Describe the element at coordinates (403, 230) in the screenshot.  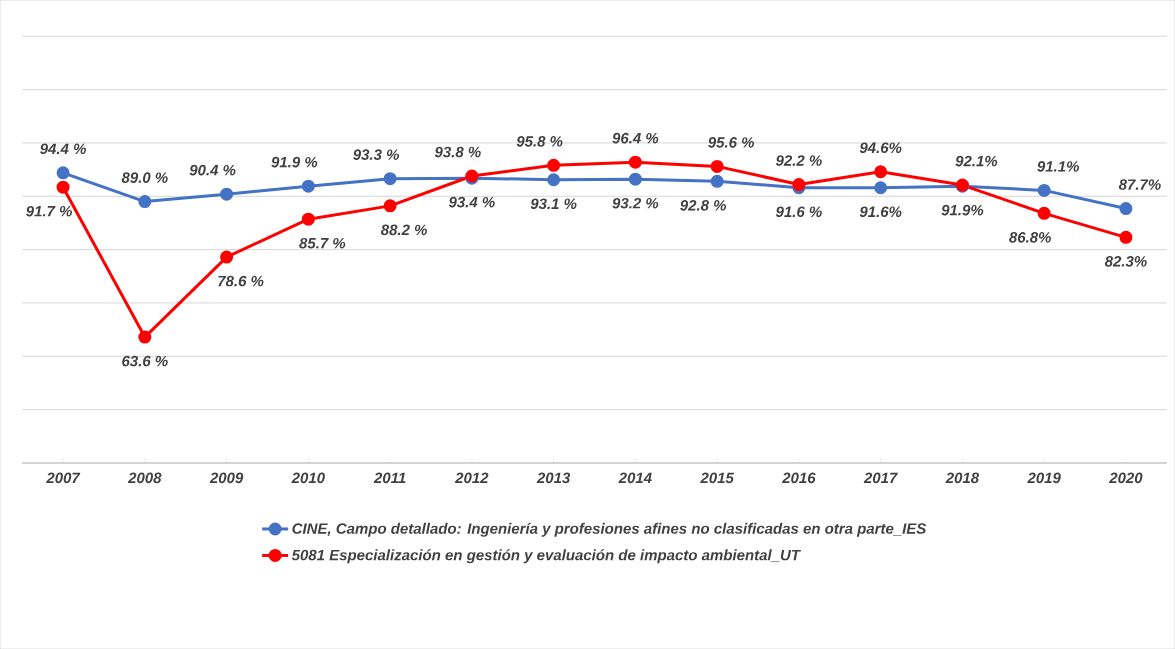
I see `data-label: 88.2 %` at that location.